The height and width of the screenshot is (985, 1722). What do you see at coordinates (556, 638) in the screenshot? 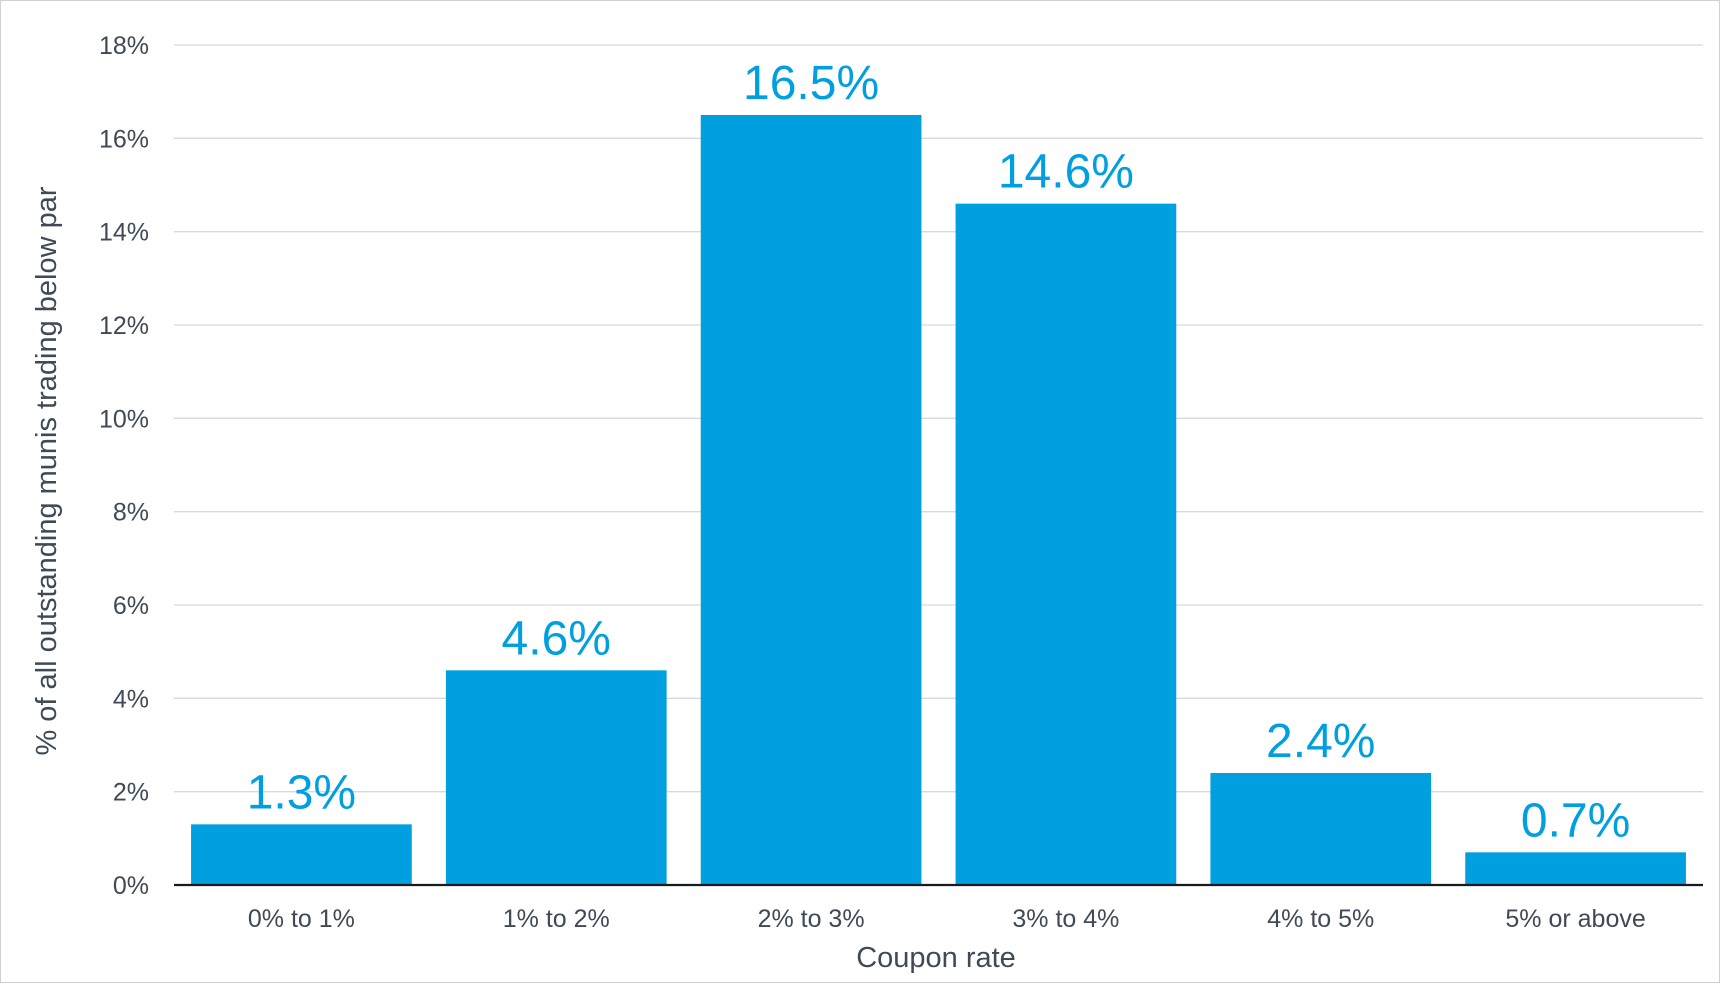
I see `data-label: 4.6%` at bounding box center [556, 638].